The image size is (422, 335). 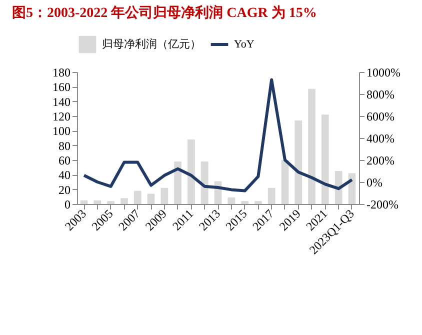 I want to click on y-tick-label: 180, so click(x=61, y=73).